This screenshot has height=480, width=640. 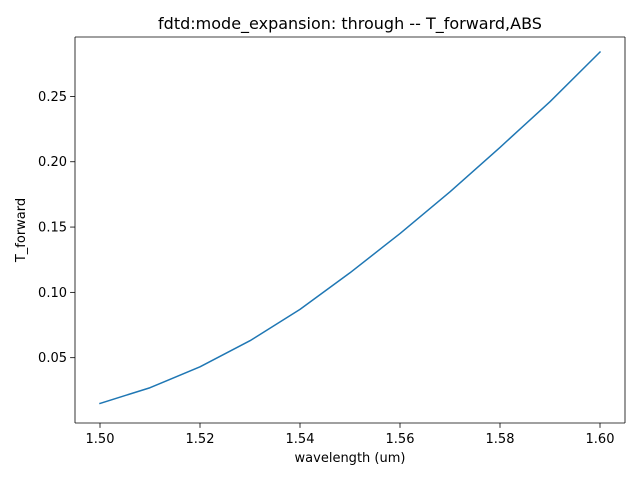 What do you see at coordinates (52, 358) in the screenshot?
I see `y-tick-label: 0.05` at bounding box center [52, 358].